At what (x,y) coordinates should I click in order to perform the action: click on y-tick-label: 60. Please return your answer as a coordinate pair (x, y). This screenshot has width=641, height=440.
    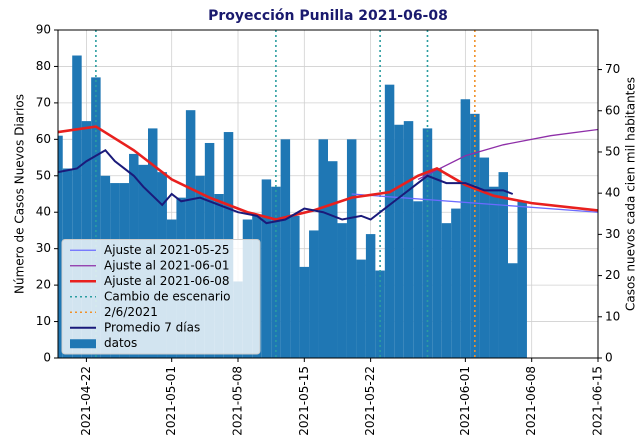
    Looking at the image, I should click on (43, 139).